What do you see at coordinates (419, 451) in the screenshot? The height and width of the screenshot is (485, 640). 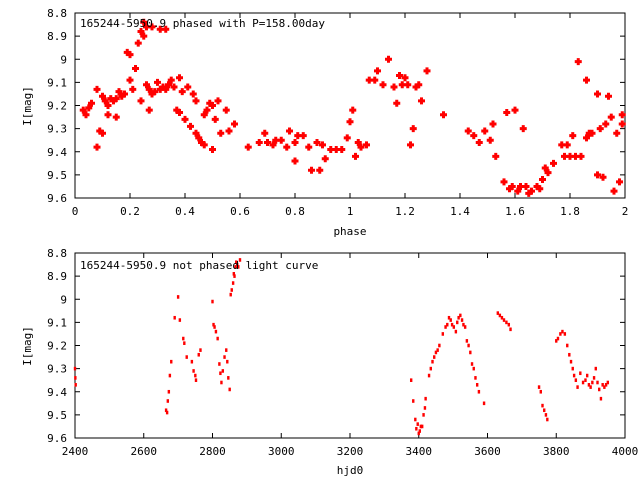 I see `x-tick-label: 3400` at bounding box center [419, 451].